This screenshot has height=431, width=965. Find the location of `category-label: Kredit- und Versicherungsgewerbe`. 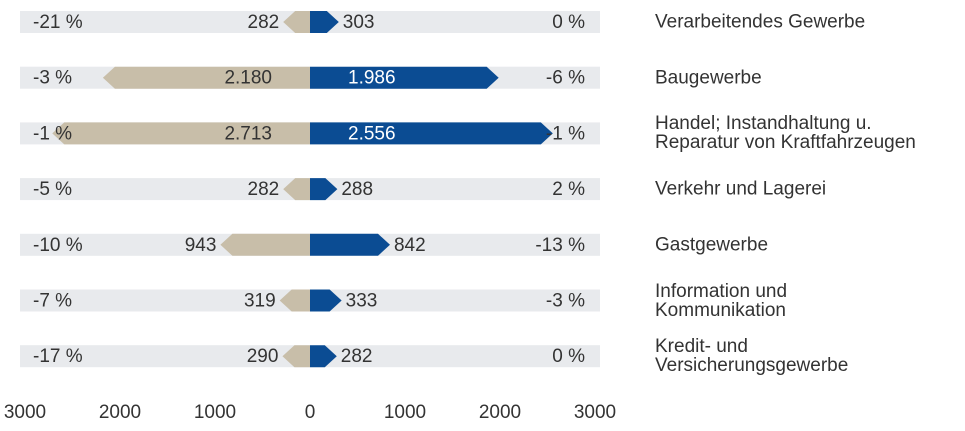

category-label: Kredit- und Versicherungsgewerbe is located at coordinates (752, 356).